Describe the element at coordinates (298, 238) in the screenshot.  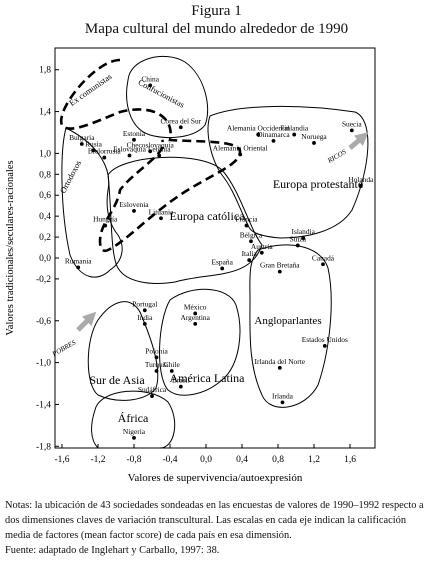
I see `point-label: Suiza` at that location.